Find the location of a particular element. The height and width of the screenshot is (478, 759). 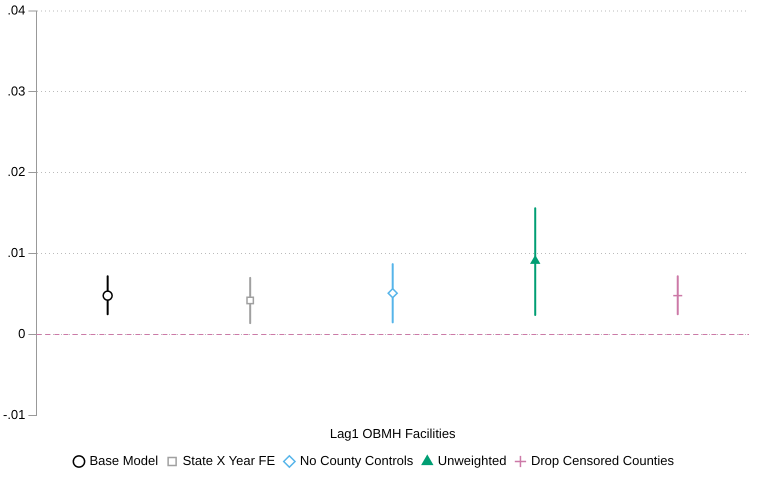

y-tick-label: -.01 is located at coordinates (14, 414).